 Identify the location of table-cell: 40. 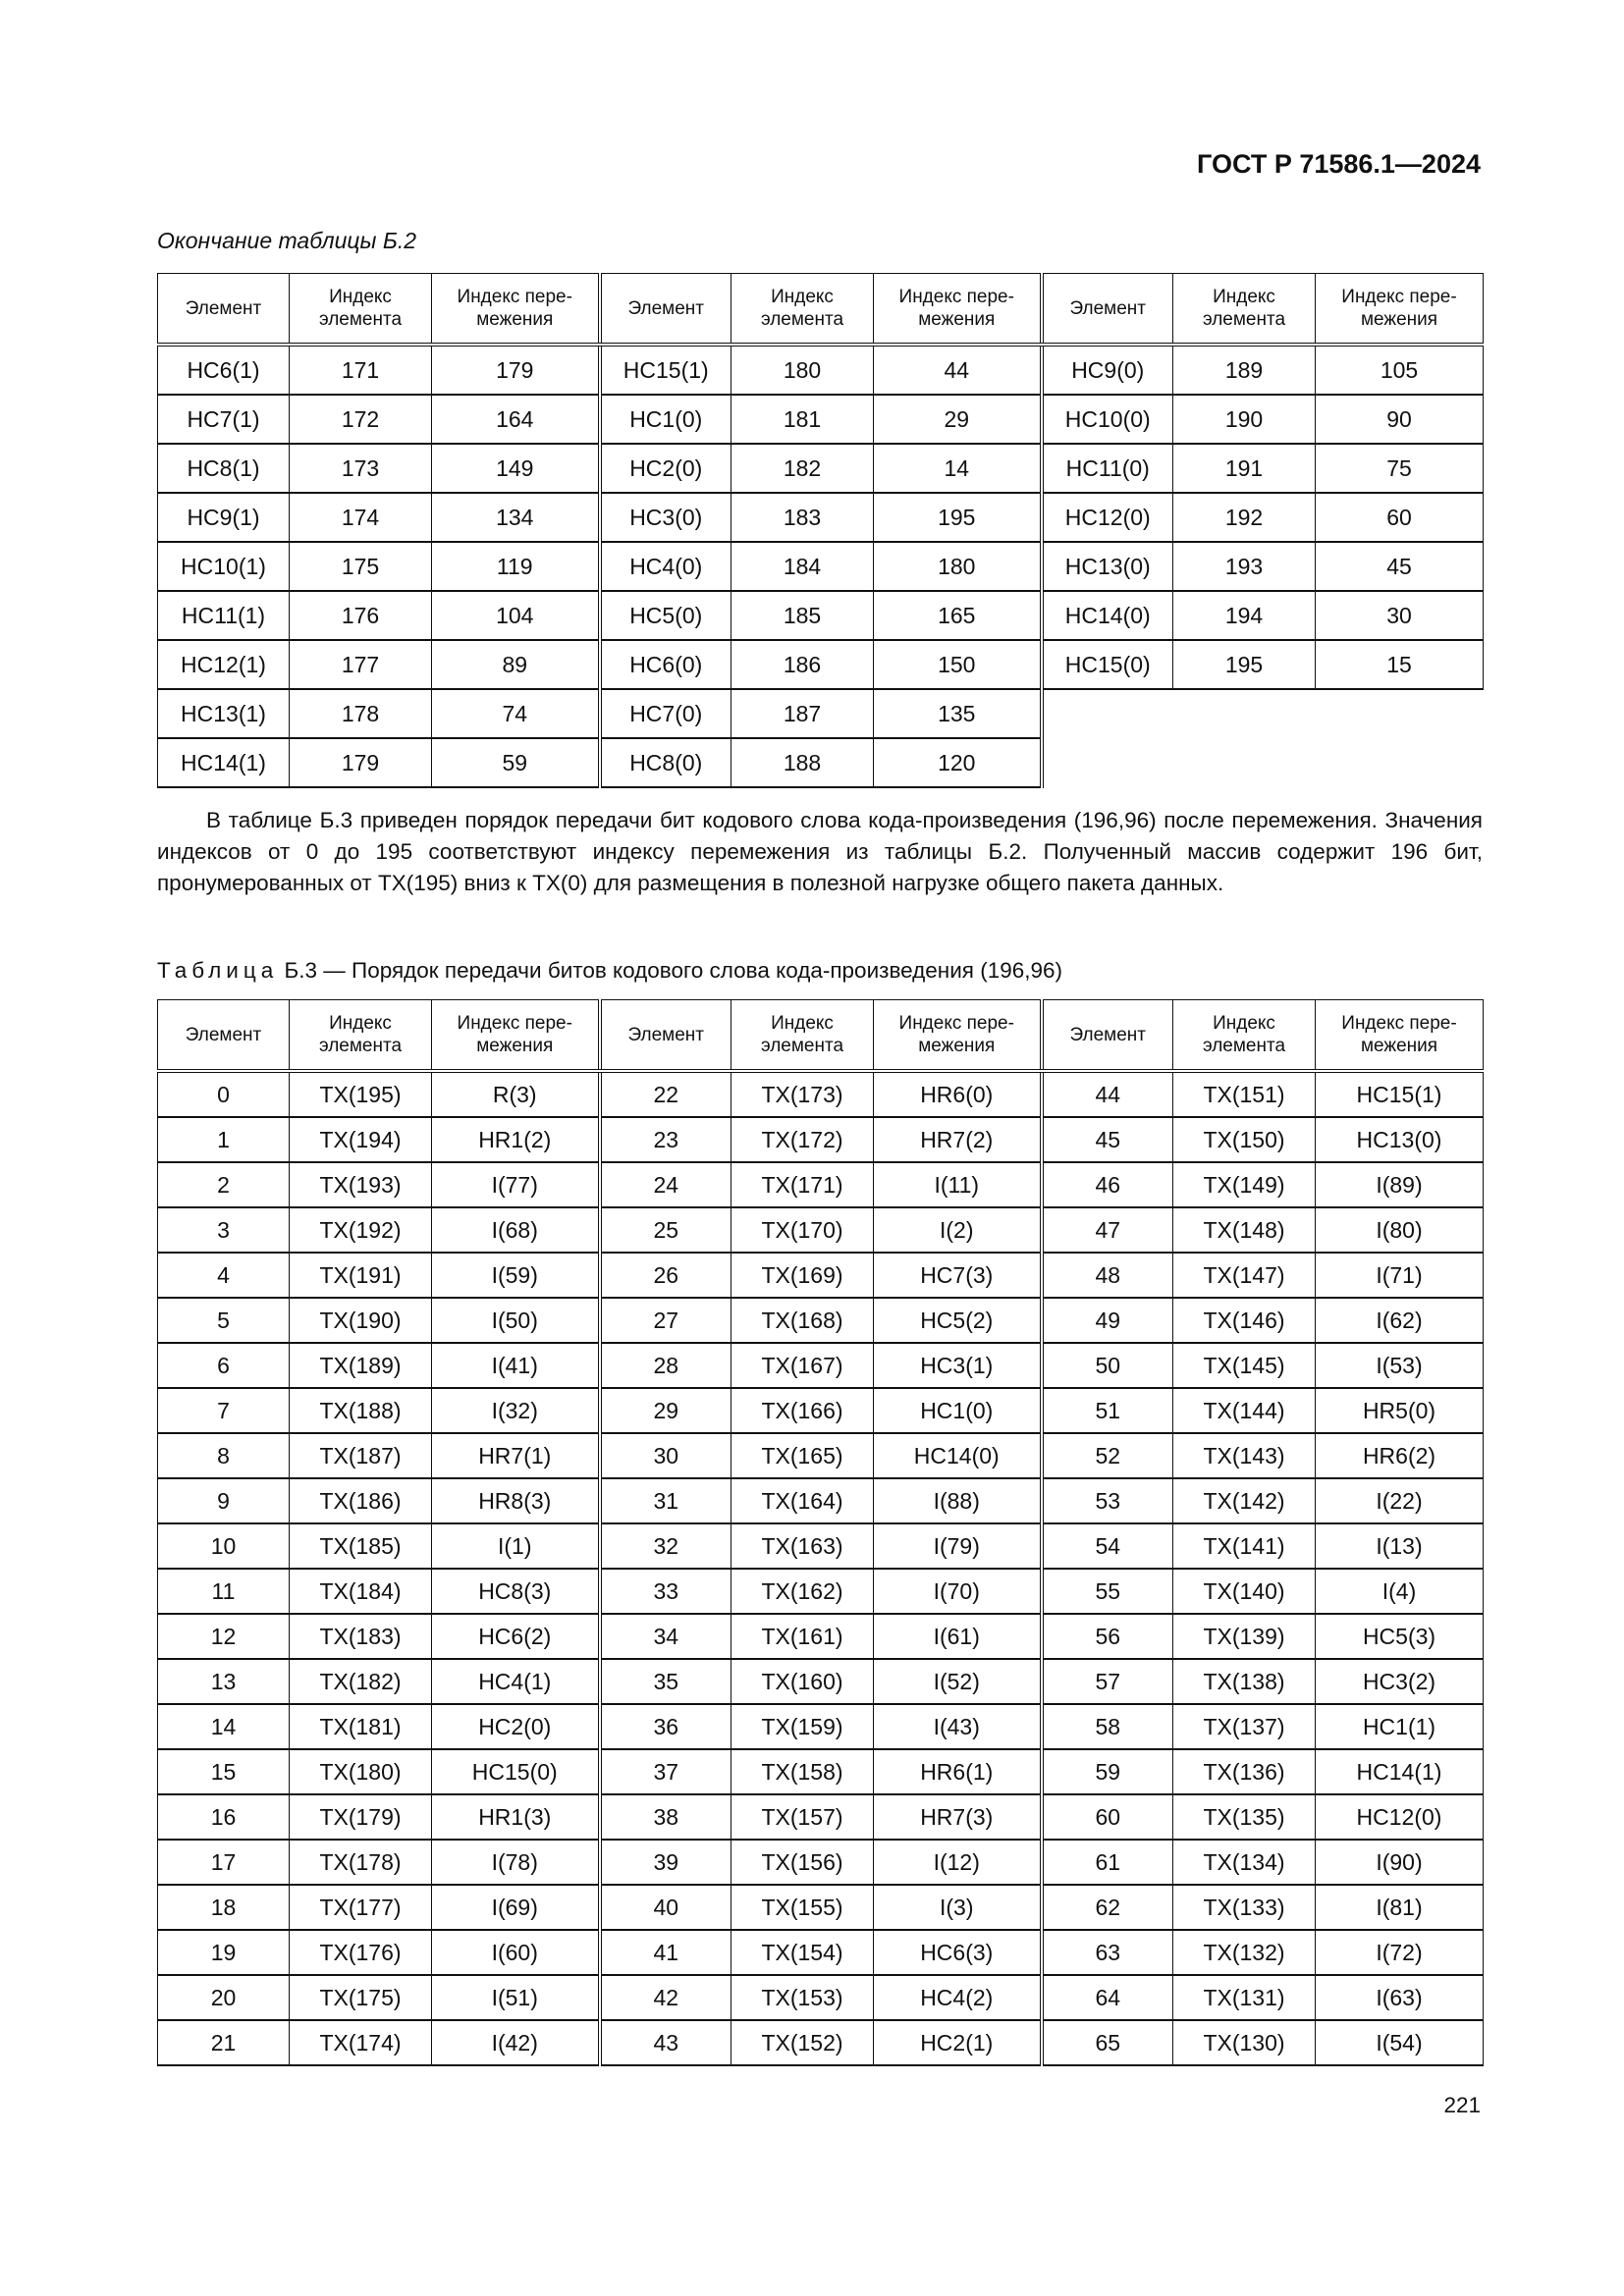
(664, 1907).